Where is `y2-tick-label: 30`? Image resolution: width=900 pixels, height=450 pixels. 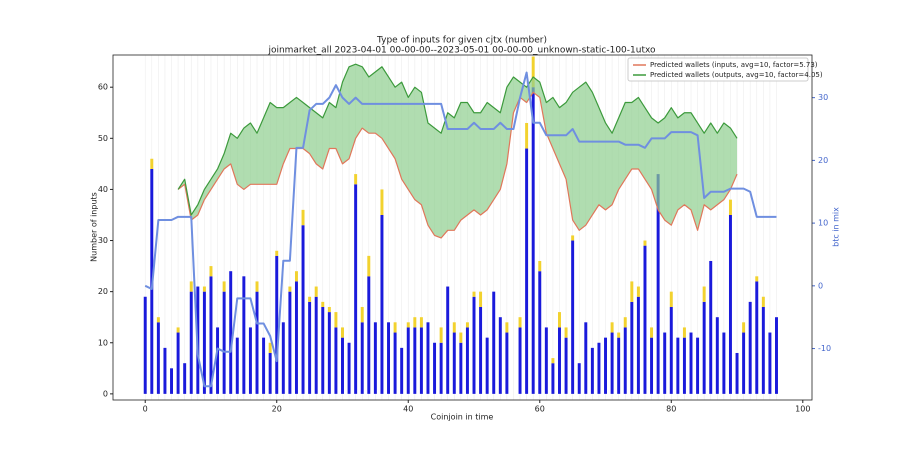
y2-tick-label: 30 is located at coordinates (823, 97).